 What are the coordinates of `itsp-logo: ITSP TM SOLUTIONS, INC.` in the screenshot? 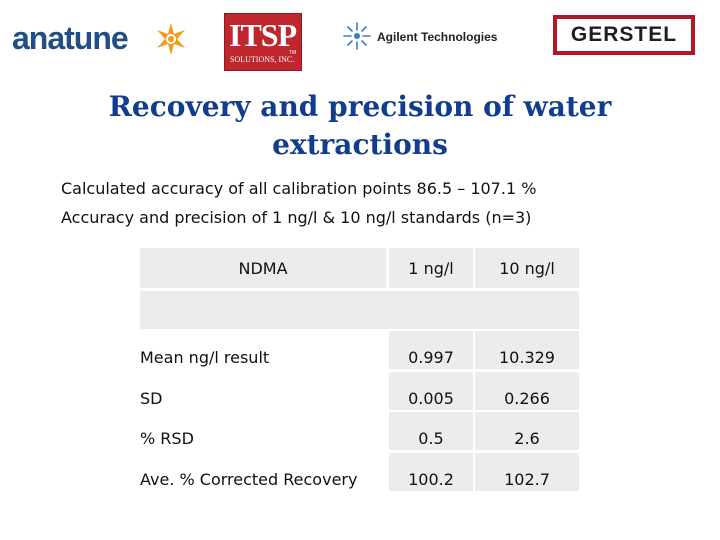 It's located at (263, 42).